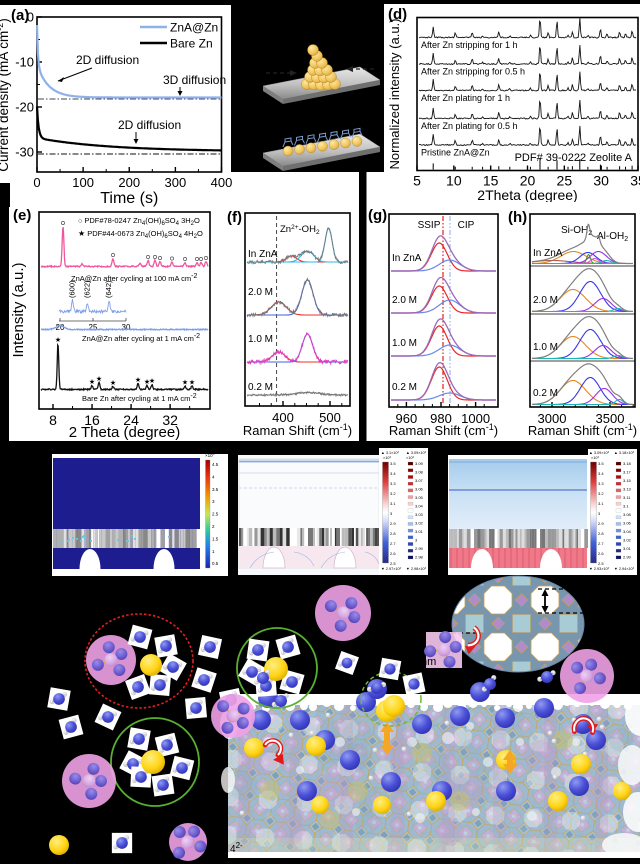 The image size is (640, 864). I want to click on svg-text: CIP, so click(466, 225).